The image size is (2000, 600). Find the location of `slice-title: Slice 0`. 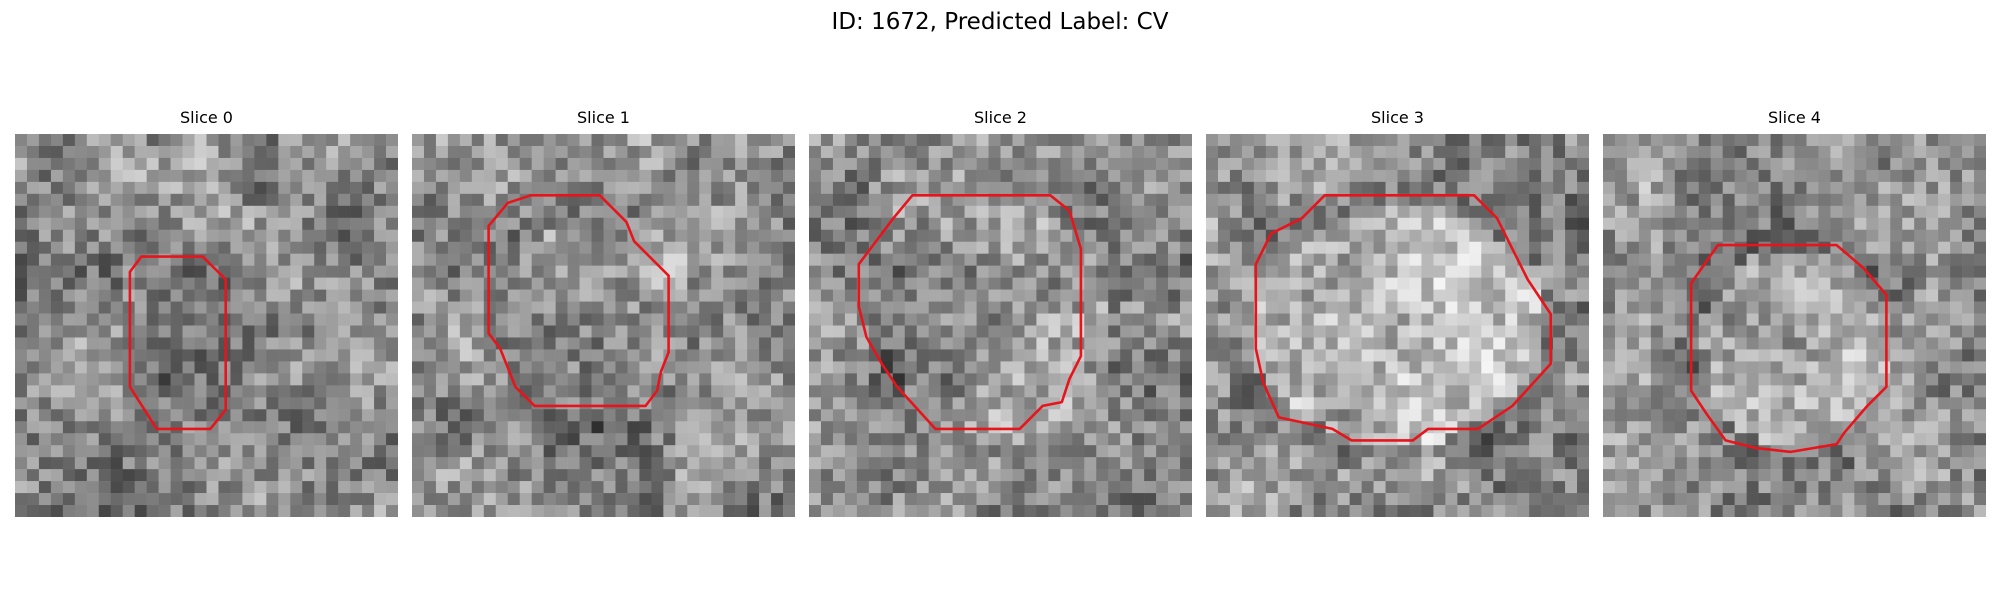

slice-title: Slice 0 is located at coordinates (206, 117).